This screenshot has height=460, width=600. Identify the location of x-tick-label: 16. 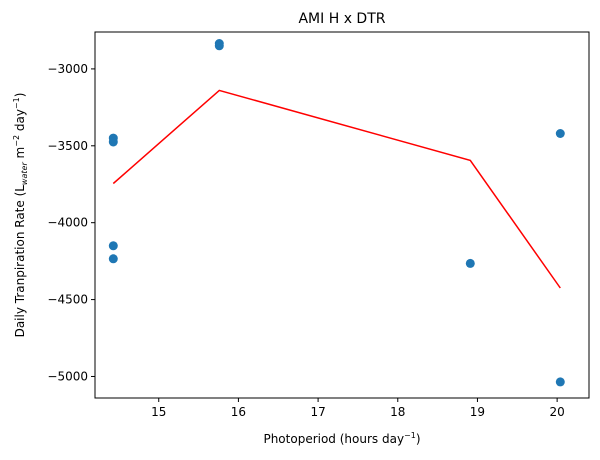
(238, 412).